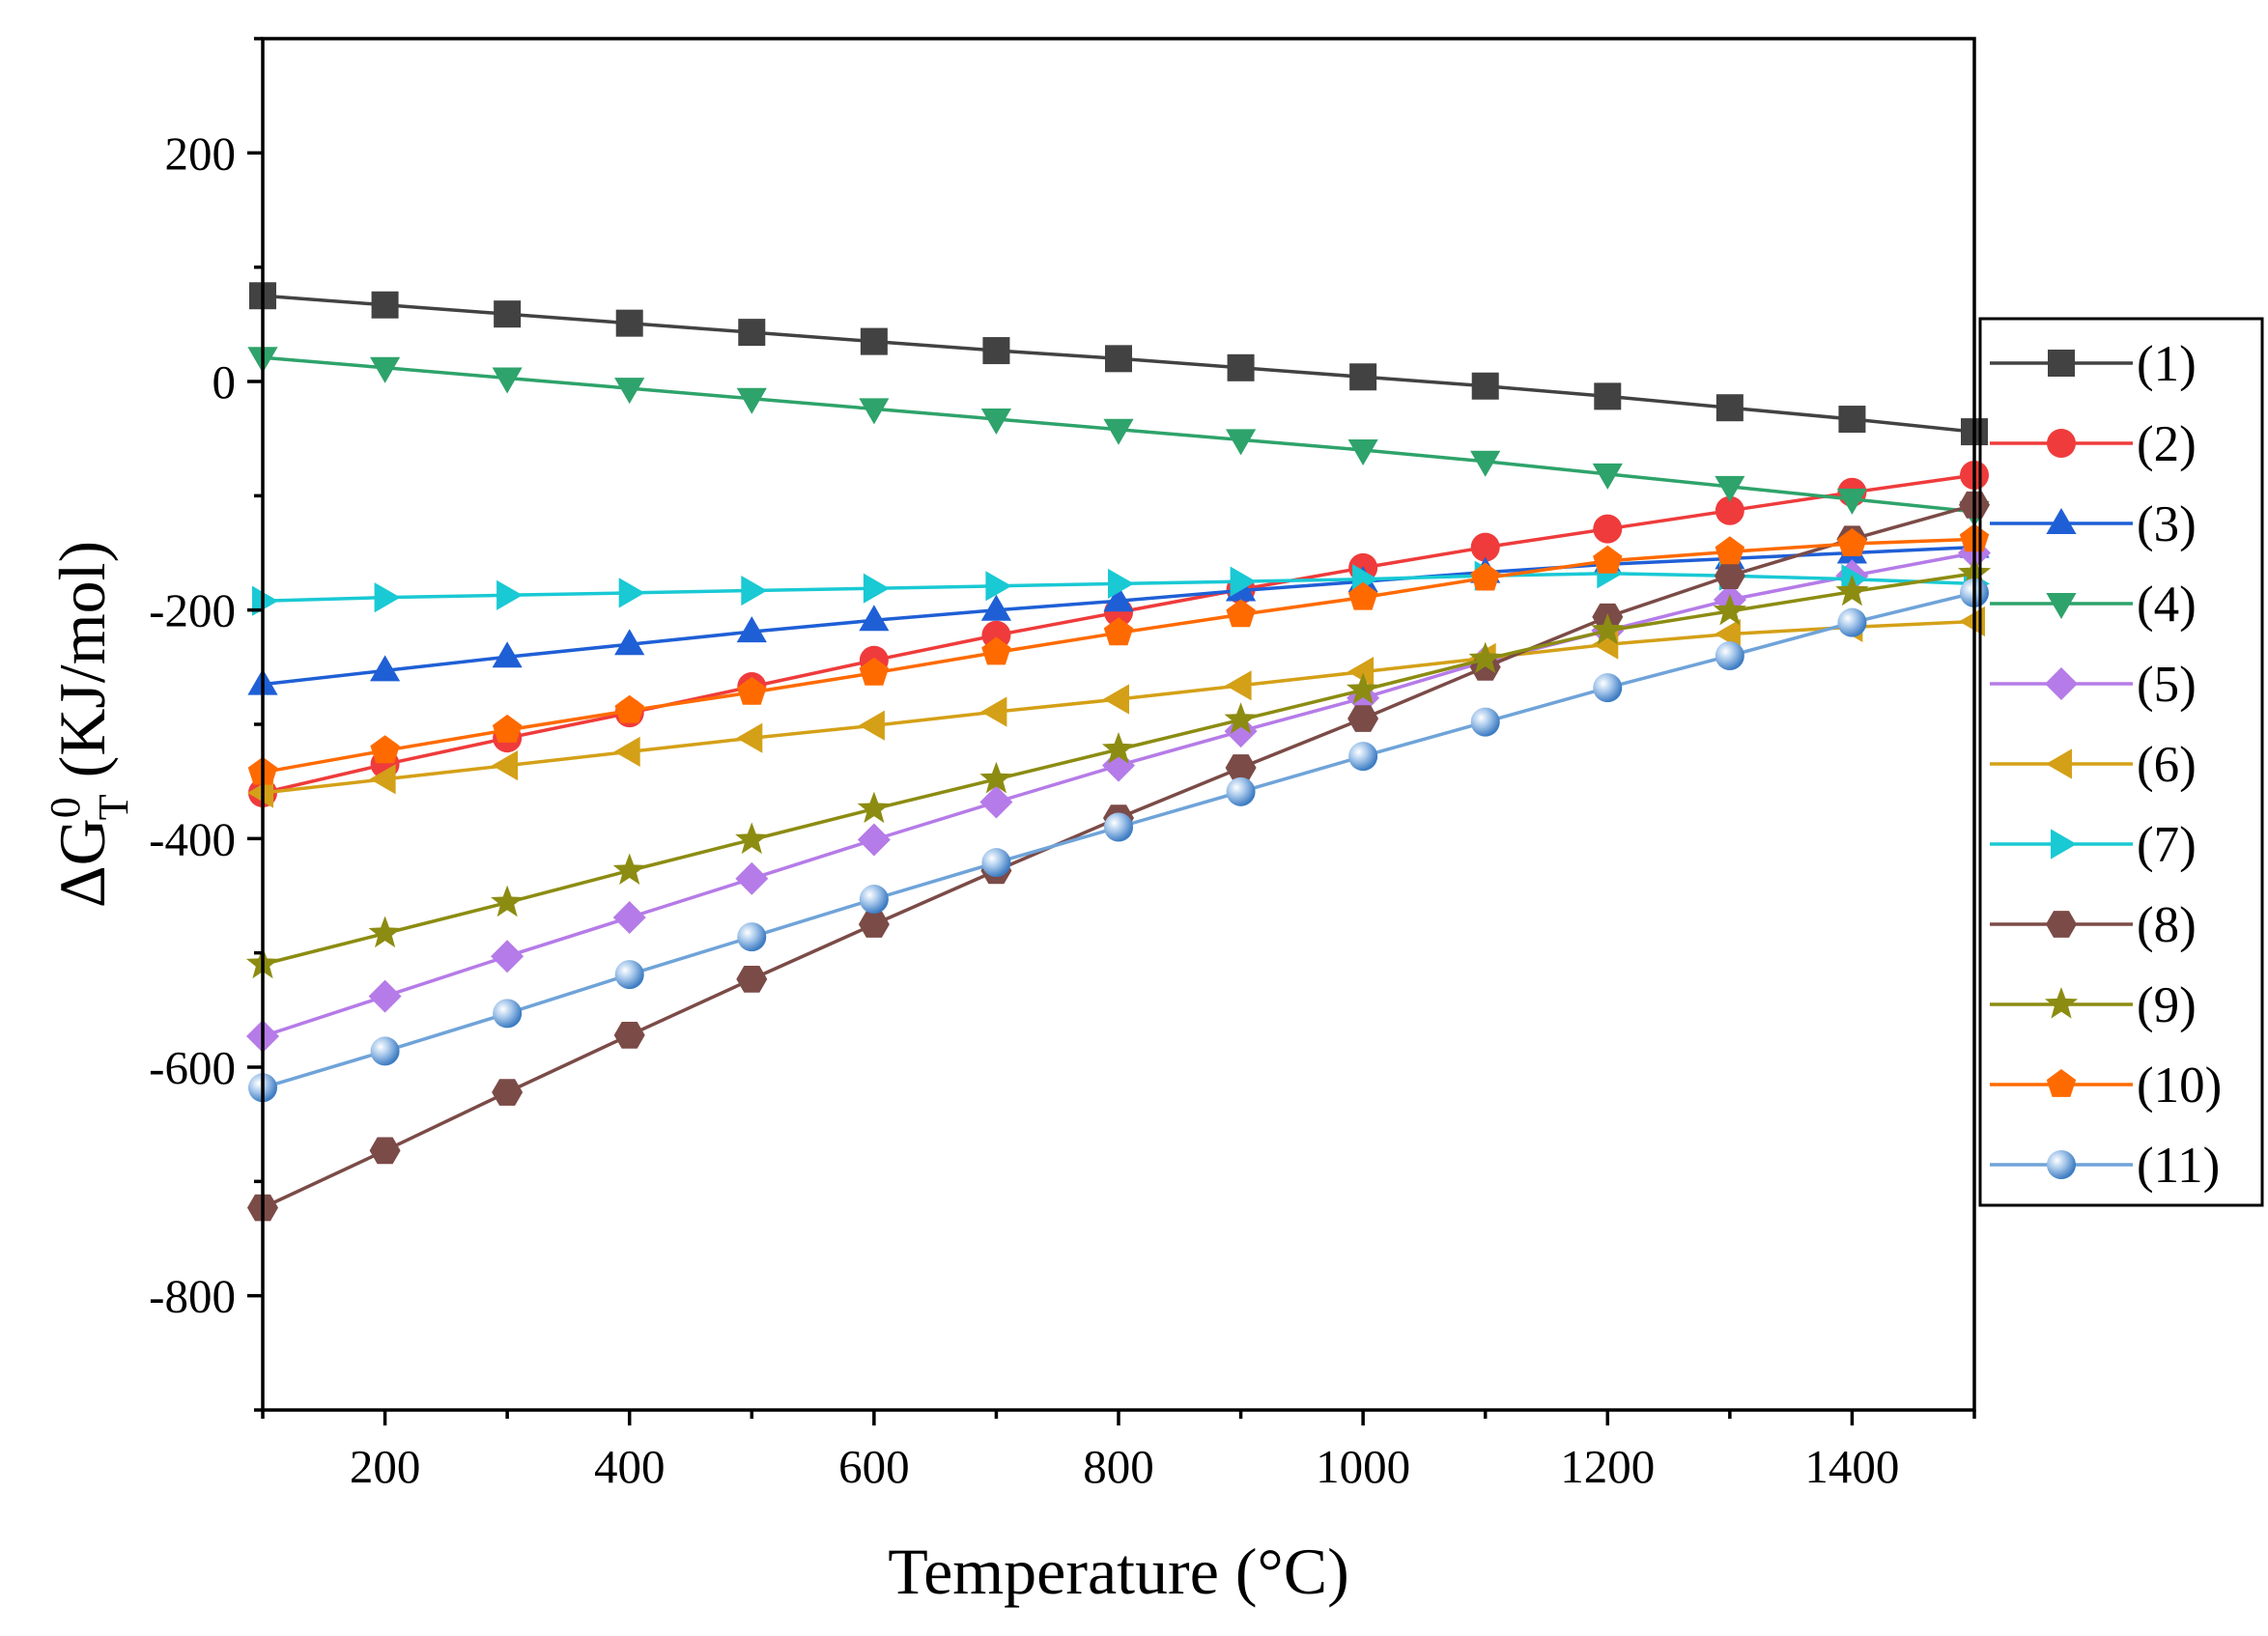 The width and height of the screenshot is (2268, 1636). Describe the element at coordinates (2093, 845) in the screenshot. I see `legend-item: (7)` at that location.